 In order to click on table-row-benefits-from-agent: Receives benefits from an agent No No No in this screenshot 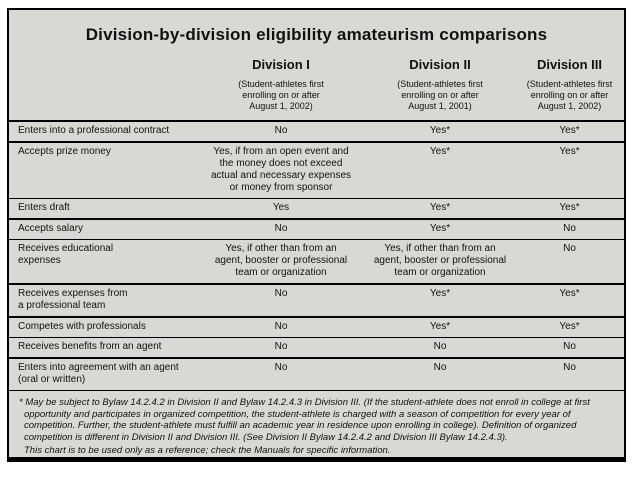, I will do `click(316, 348)`.